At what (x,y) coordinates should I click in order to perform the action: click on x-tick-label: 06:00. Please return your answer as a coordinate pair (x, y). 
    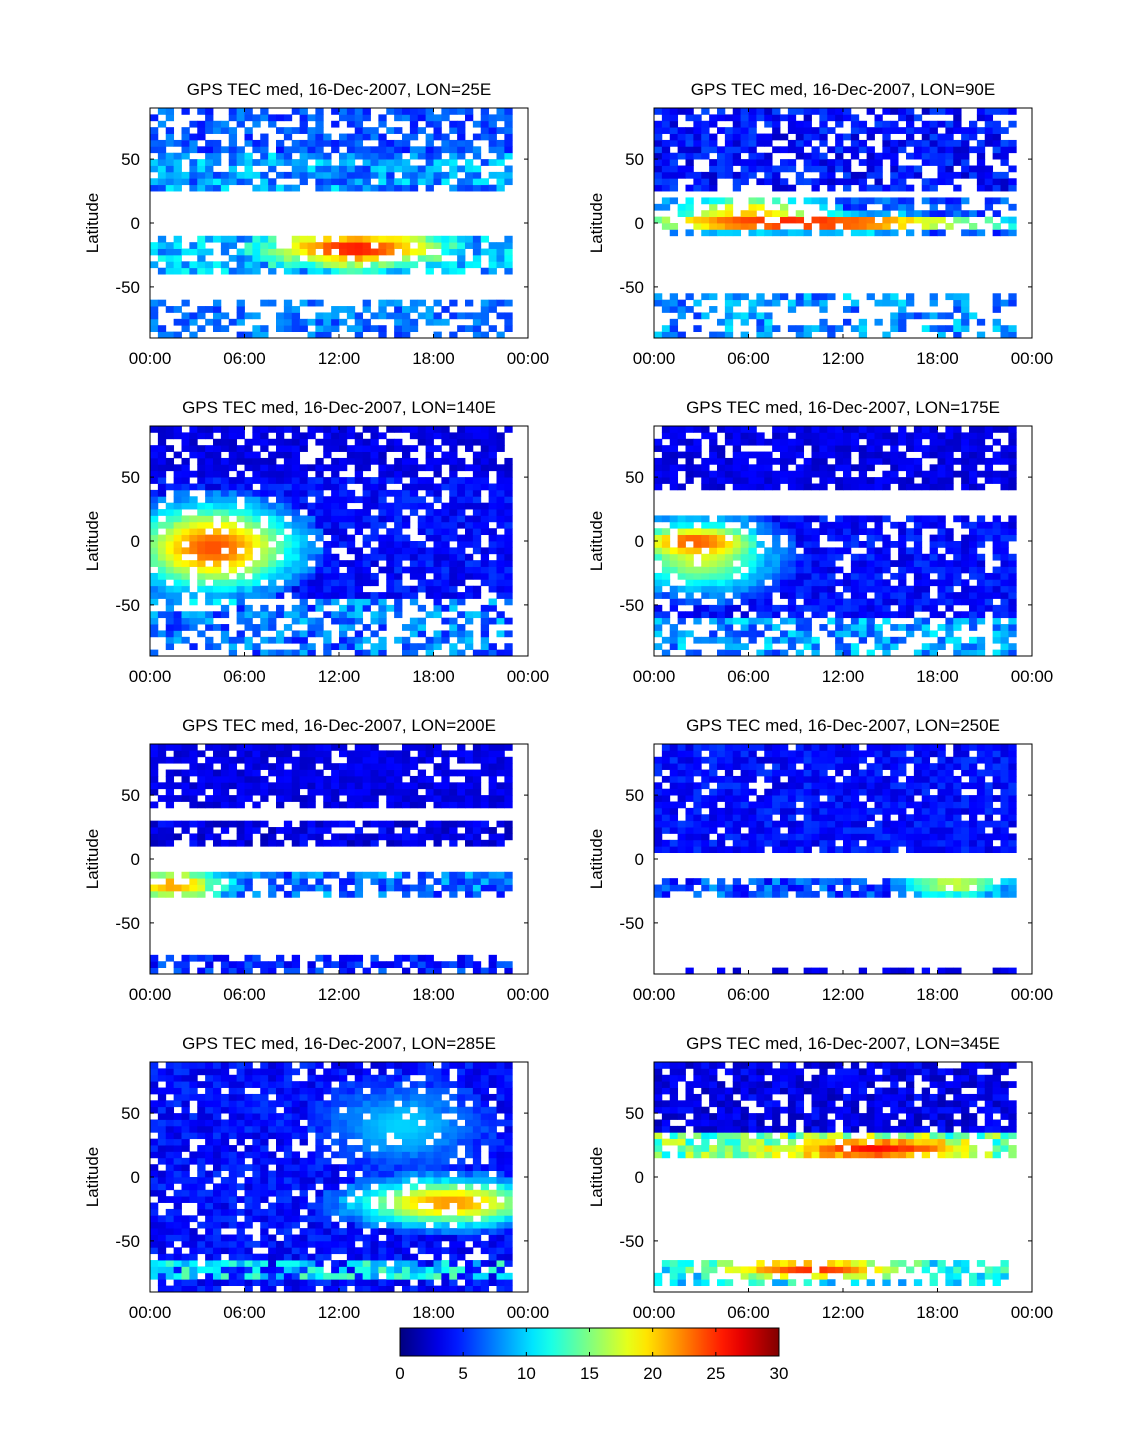
    Looking at the image, I should click on (244, 358).